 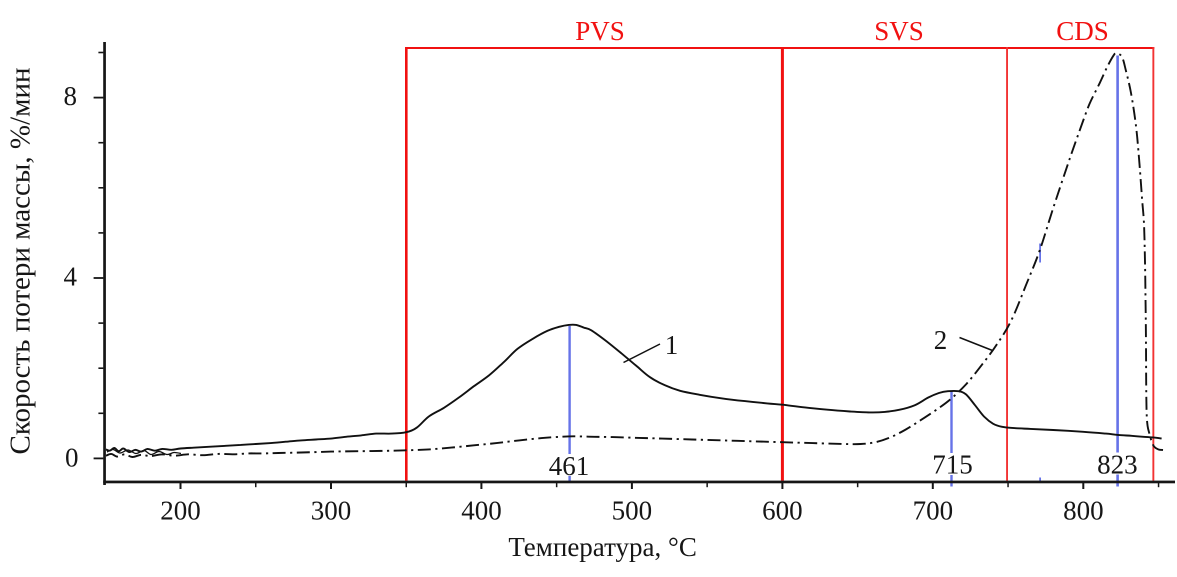 What do you see at coordinates (21, 260) in the screenshot?
I see `svg-text: Скорость потери массы, %/мин` at bounding box center [21, 260].